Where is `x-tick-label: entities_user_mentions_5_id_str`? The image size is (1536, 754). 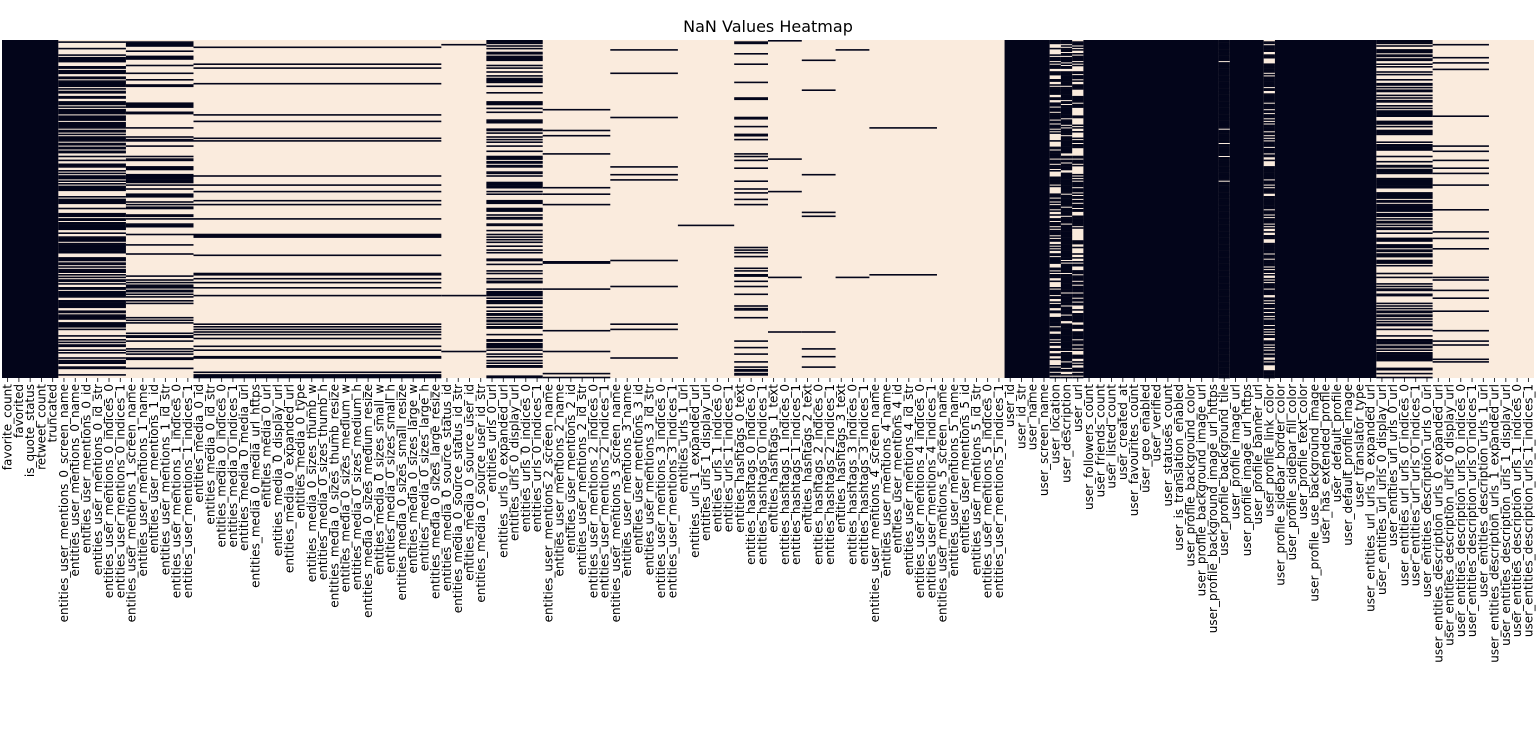
x-tick-label: entities_user_mentions_5_id_str is located at coordinates (976, 479).